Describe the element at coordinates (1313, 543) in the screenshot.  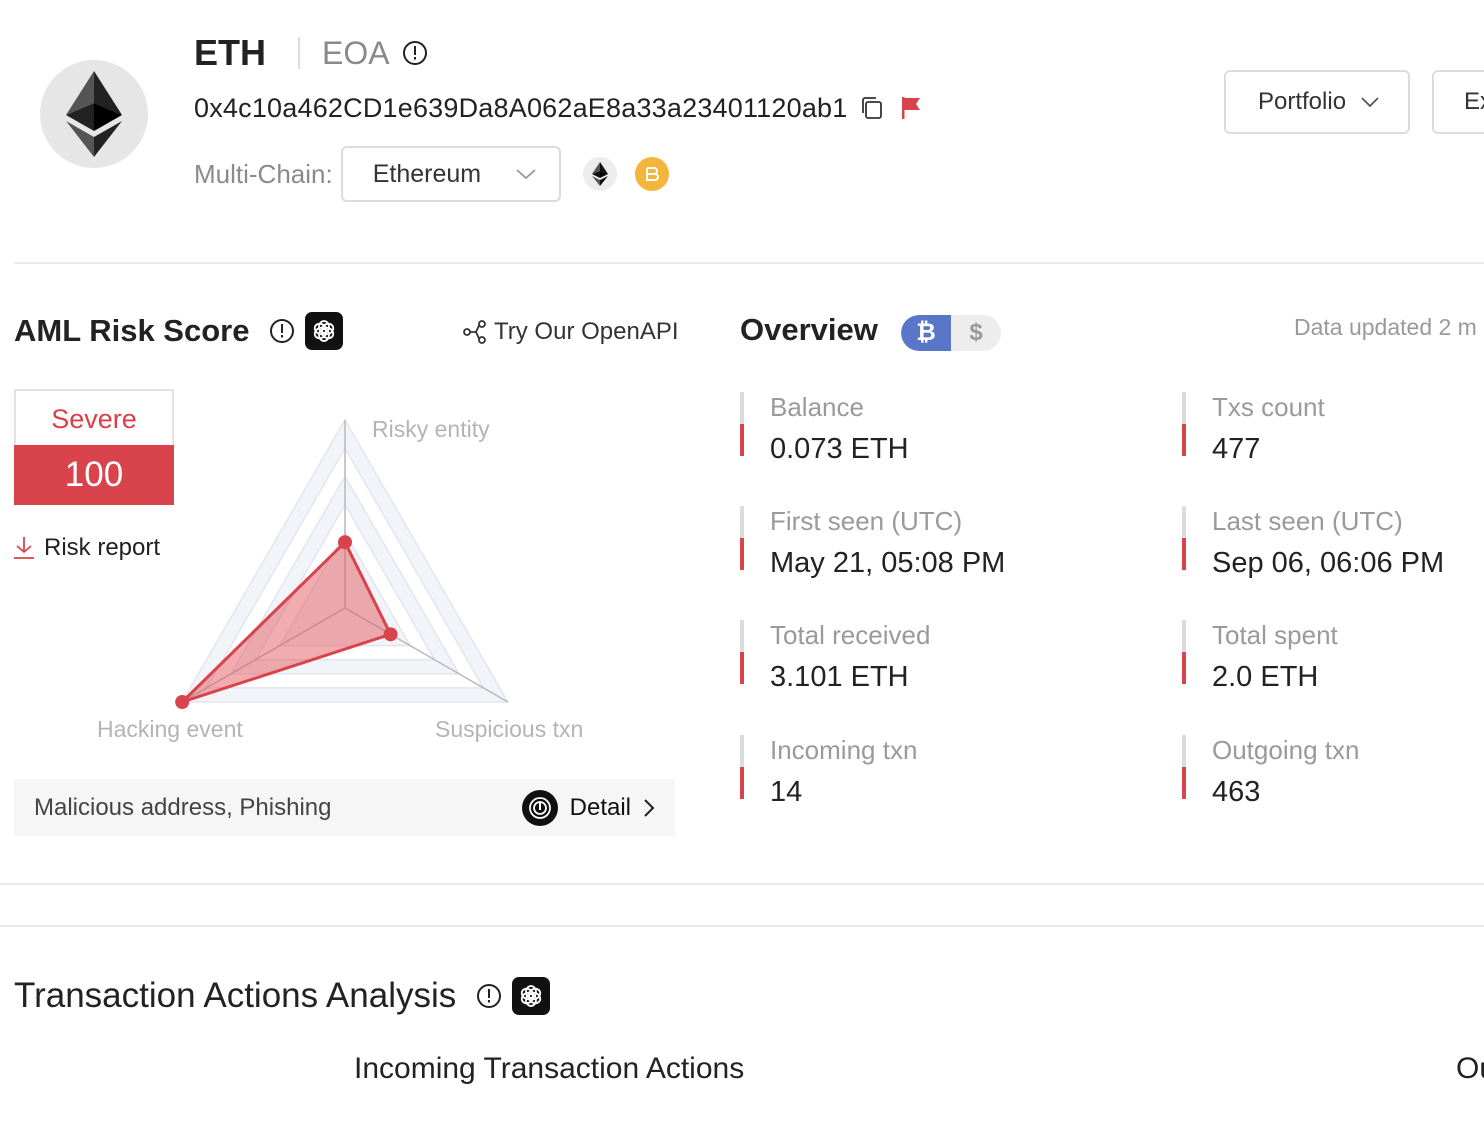
I see `stat-last-seen: Last seen (UTC) Sep 06, 06:06 PM` at that location.